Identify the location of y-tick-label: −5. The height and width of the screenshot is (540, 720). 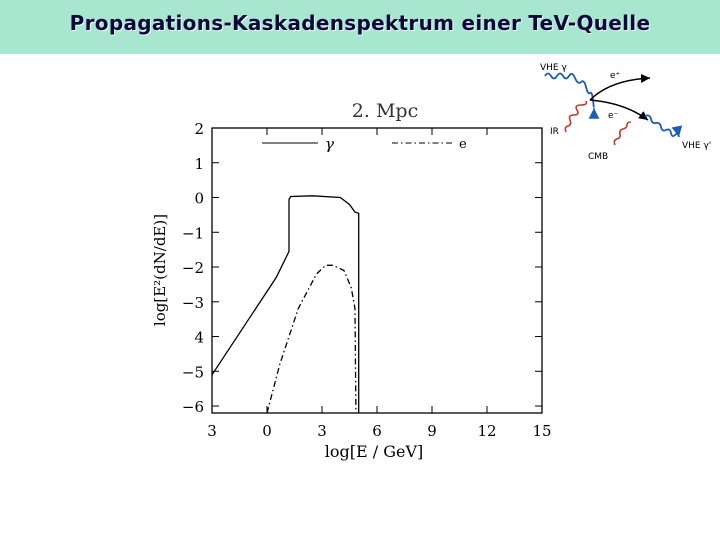
(193, 372).